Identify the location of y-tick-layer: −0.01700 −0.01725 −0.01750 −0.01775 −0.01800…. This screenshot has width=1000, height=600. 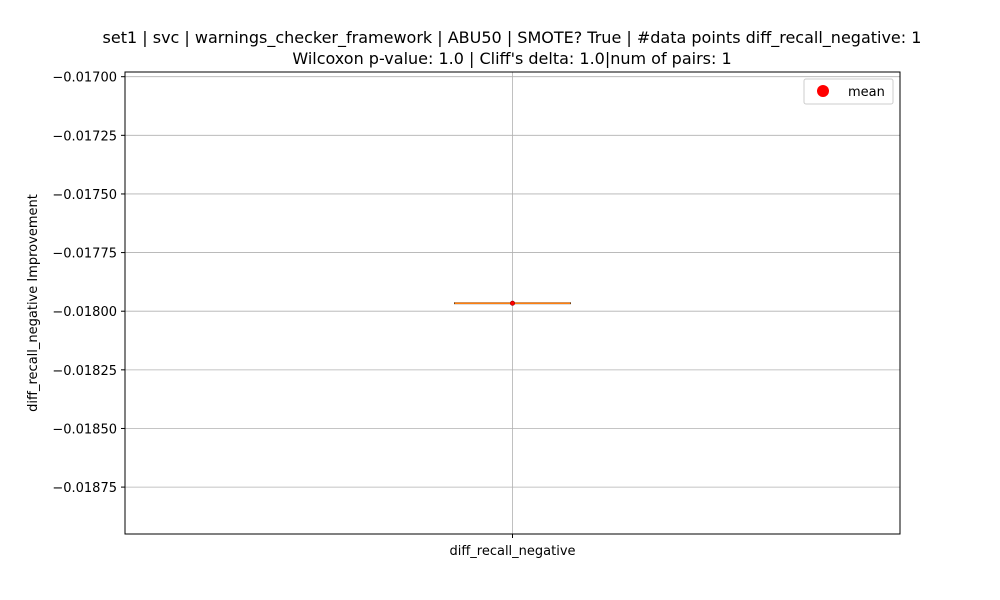
(88, 283).